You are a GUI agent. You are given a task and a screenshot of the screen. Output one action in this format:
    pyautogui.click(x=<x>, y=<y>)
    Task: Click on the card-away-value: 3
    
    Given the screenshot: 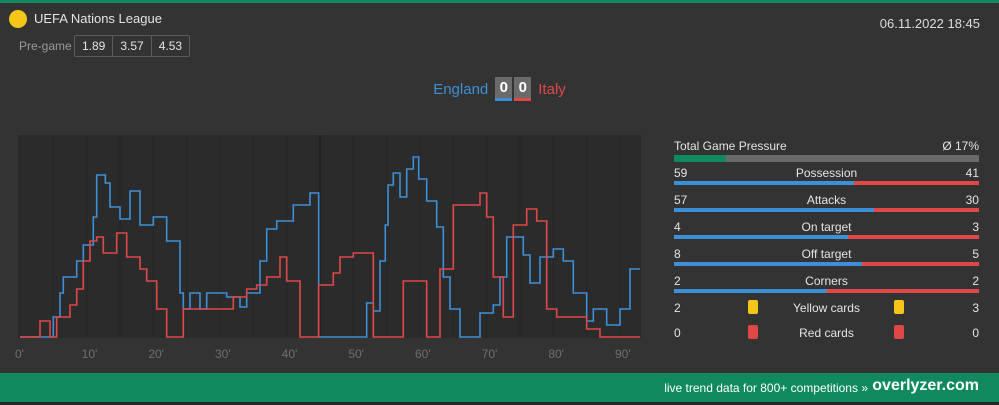 What is the action you would take?
    pyautogui.click(x=975, y=308)
    